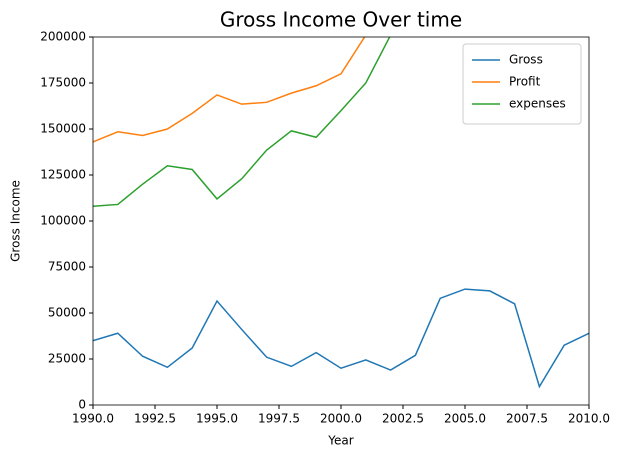 This screenshot has height=459, width=622. I want to click on x-tick-label: 1992.5, so click(155, 419).